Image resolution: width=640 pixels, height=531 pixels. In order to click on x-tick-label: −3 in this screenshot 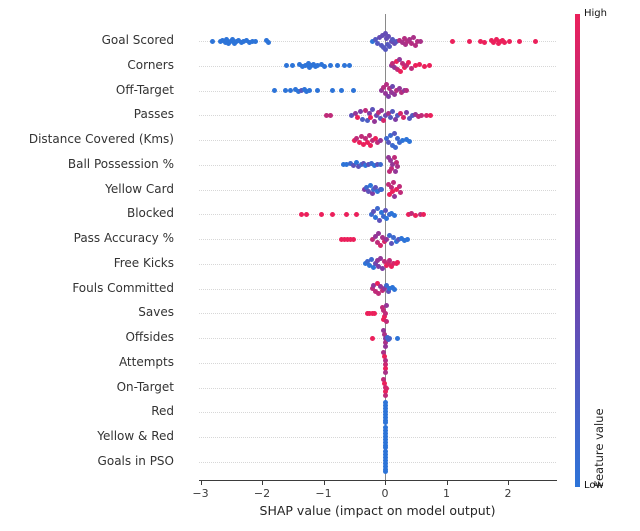, I will do `click(200, 493)`.